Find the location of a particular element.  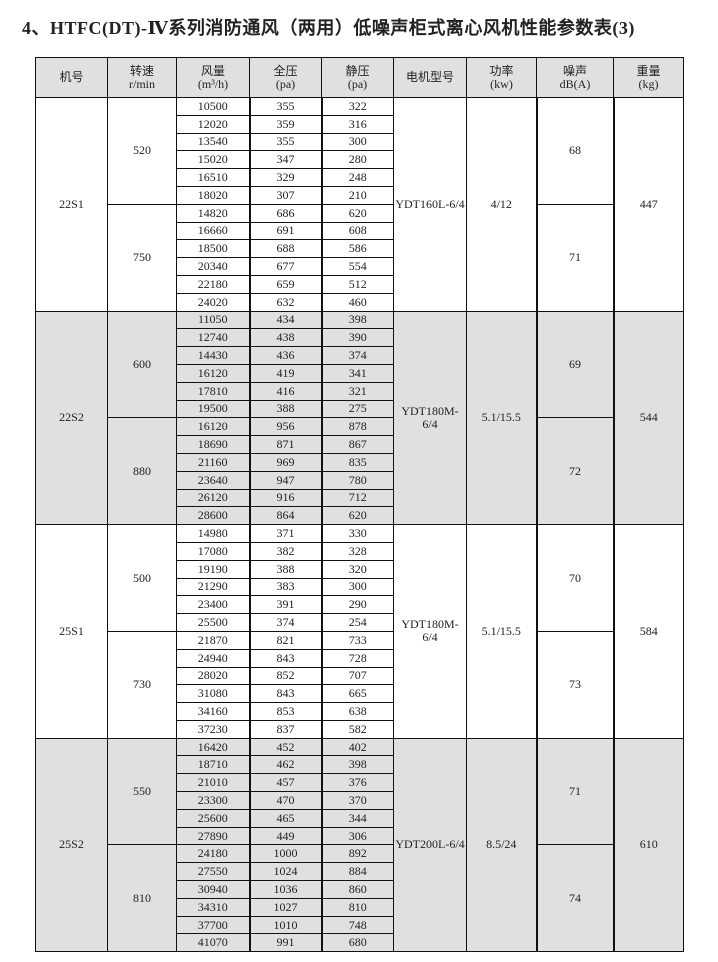

header-label: 全压 is located at coordinates (285, 70).